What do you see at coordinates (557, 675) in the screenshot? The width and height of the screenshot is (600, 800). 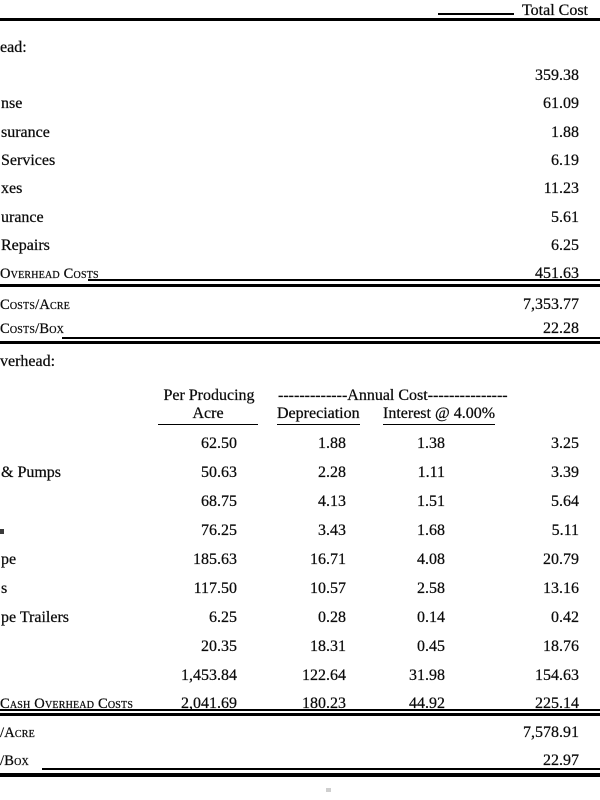 I see `row-total-cost: 154.63` at bounding box center [557, 675].